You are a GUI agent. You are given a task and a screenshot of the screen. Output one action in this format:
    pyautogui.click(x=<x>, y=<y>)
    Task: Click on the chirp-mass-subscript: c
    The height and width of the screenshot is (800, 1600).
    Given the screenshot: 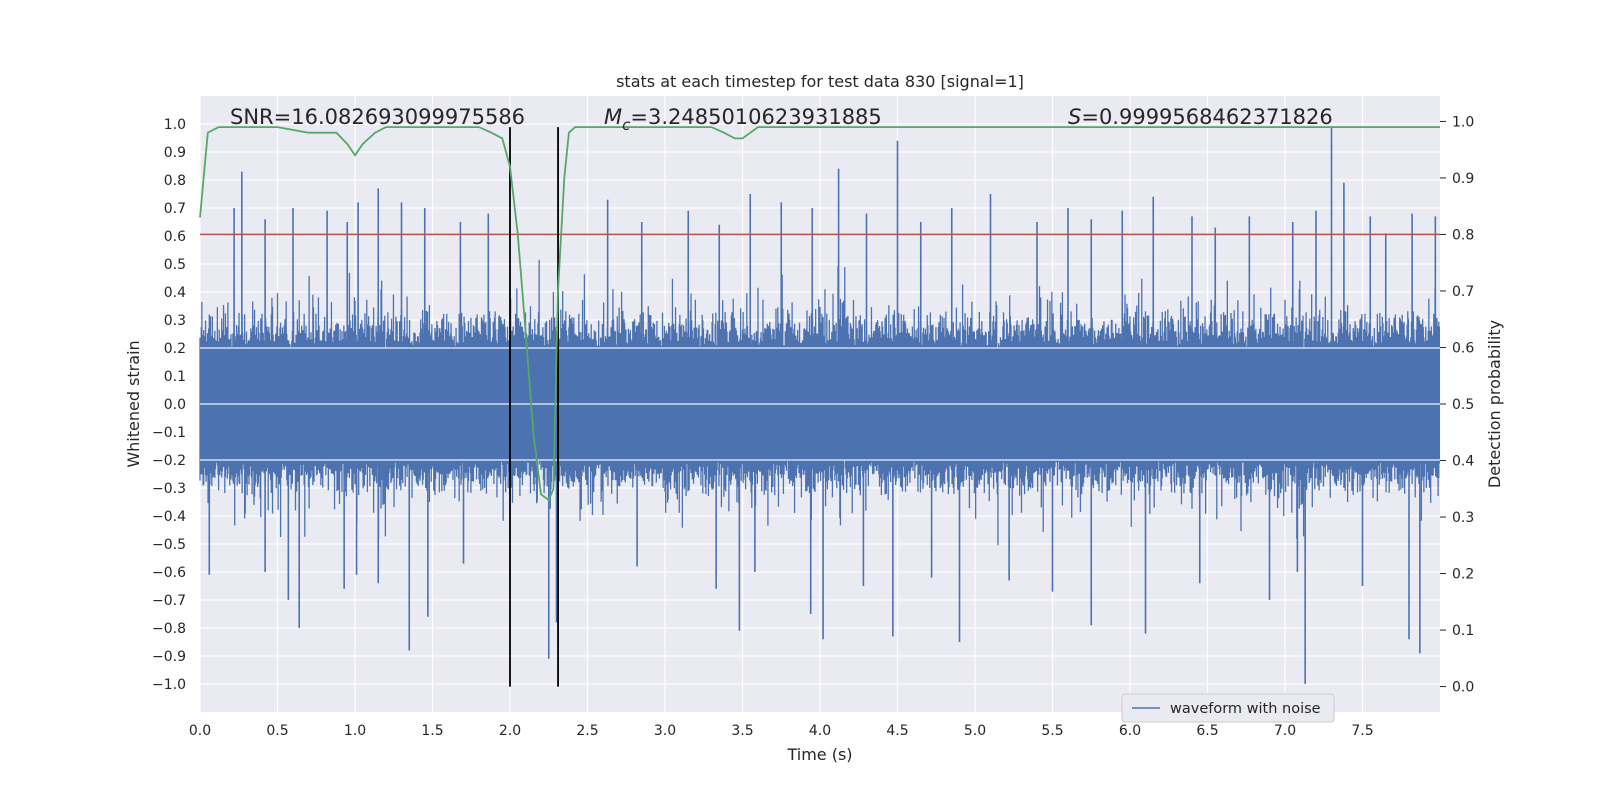 What is the action you would take?
    pyautogui.click(x=626, y=125)
    